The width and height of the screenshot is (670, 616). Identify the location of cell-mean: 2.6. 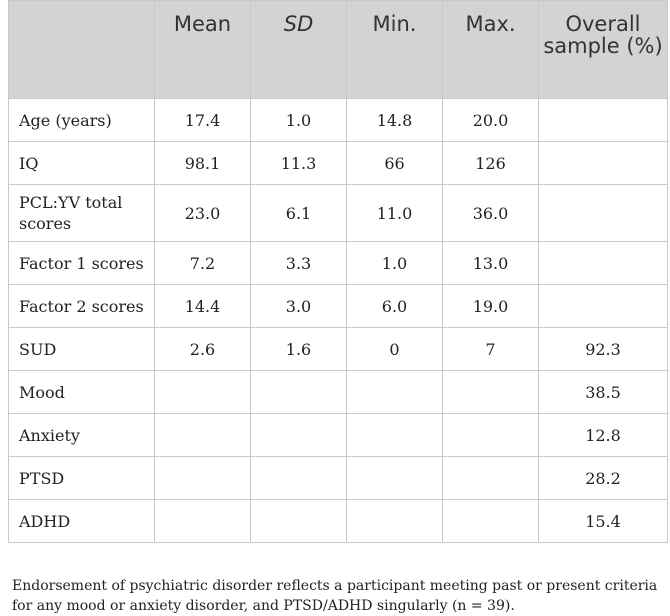
(202, 349).